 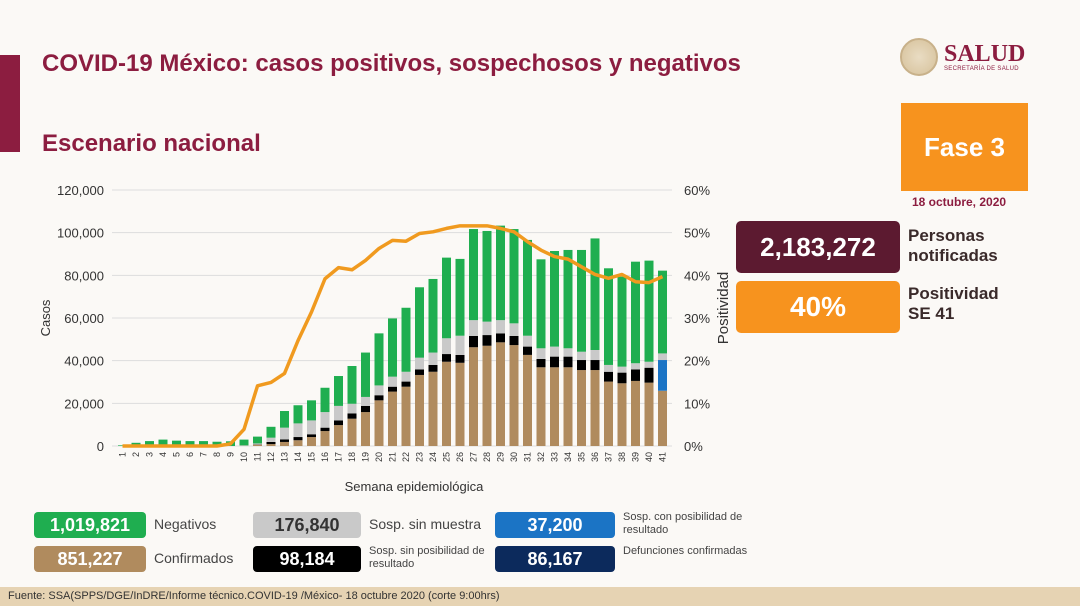 I want to click on legend-value: 851,227, so click(x=90, y=559).